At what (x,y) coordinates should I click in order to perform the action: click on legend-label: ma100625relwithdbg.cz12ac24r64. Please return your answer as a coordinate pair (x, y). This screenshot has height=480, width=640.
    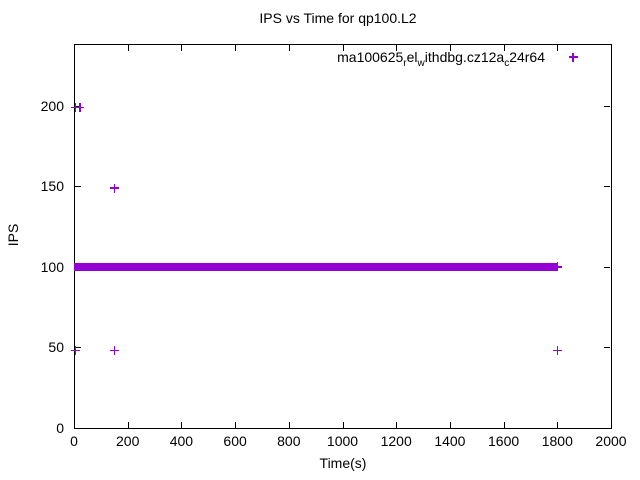
    Looking at the image, I should click on (441, 59).